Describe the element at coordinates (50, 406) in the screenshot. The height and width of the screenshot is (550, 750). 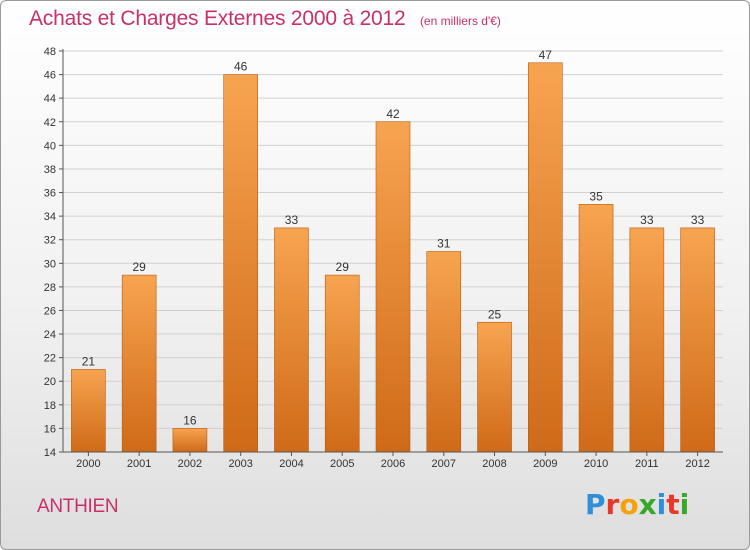
I see `y-tick-label: 18` at that location.